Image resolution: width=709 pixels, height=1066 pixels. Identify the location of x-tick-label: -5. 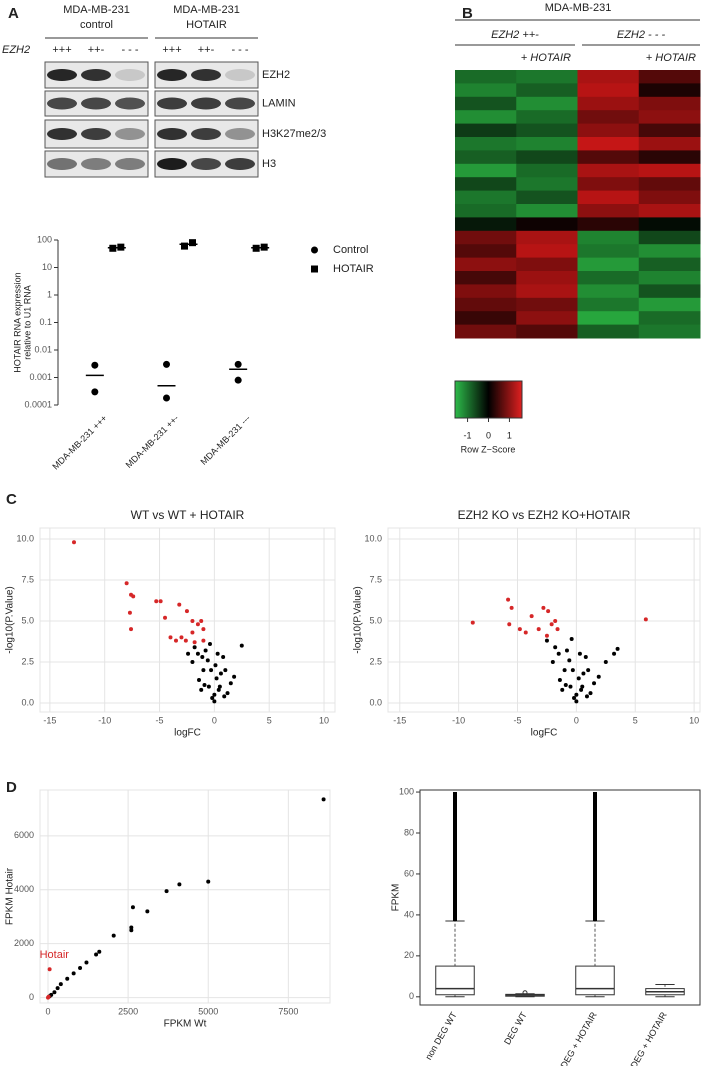
(518, 720).